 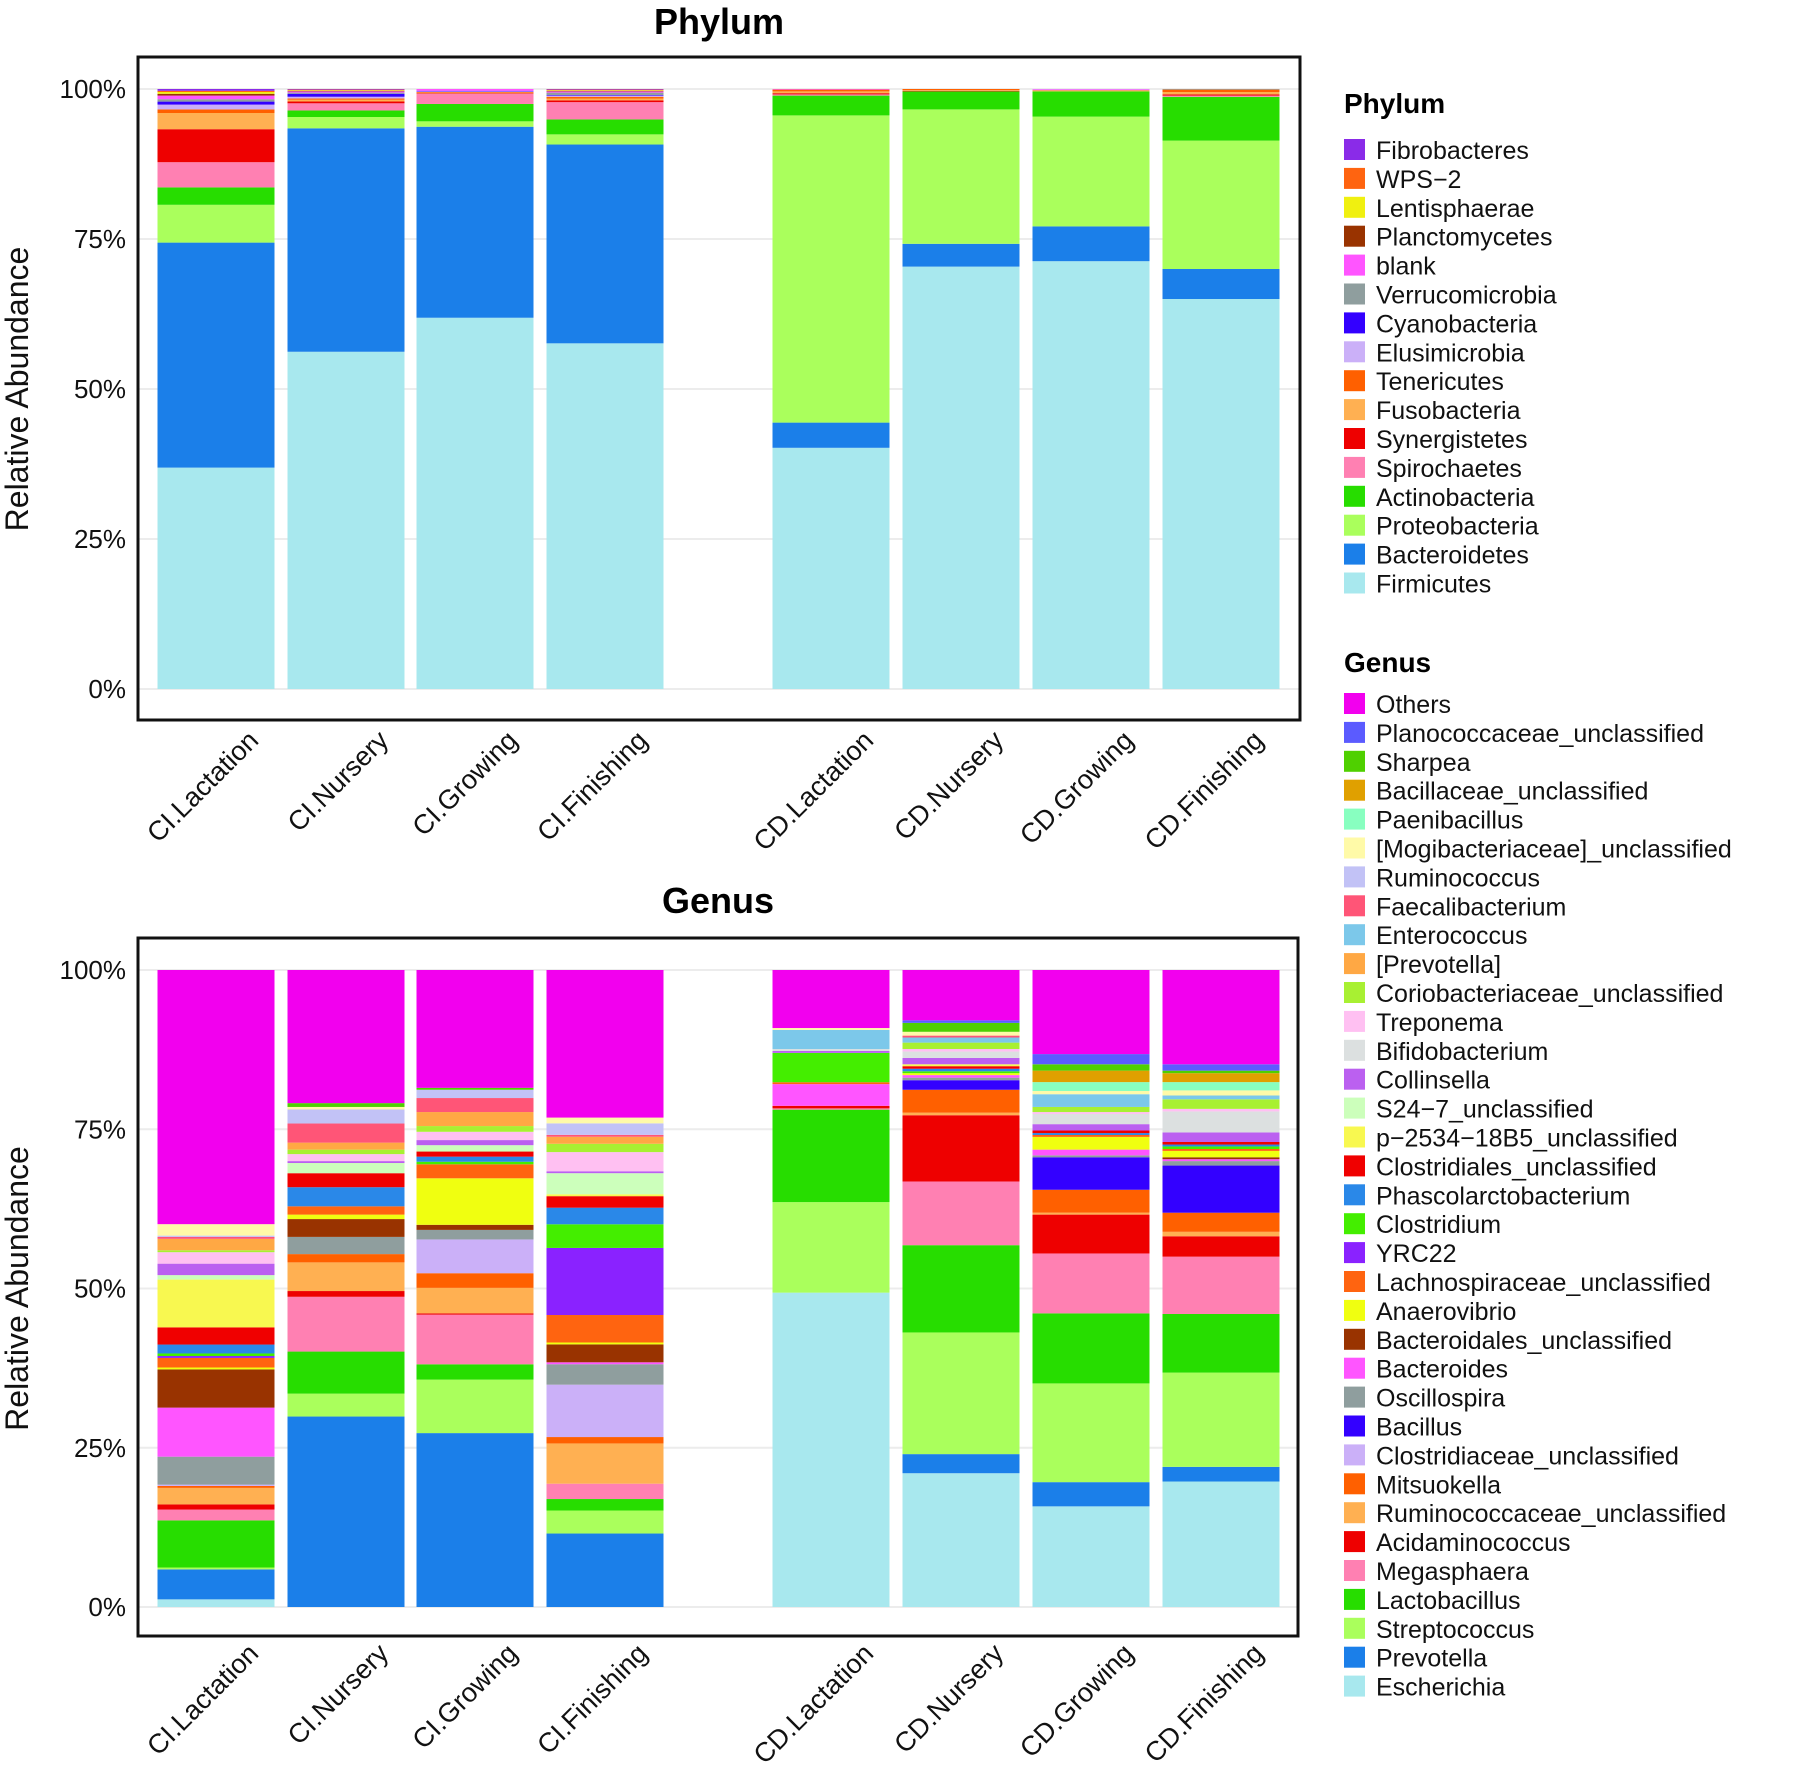 I want to click on legend-label: Sharpea, so click(x=1423, y=763).